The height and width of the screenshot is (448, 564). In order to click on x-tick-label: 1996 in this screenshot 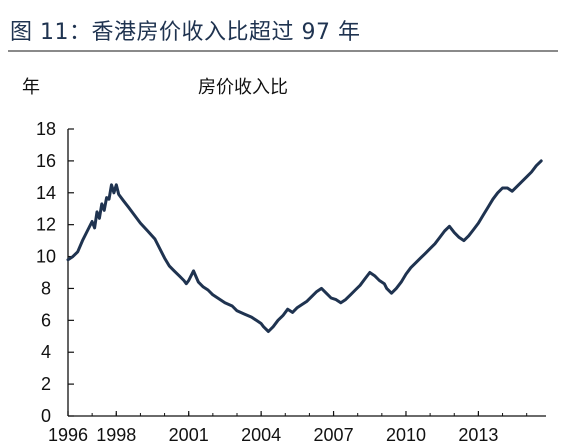, I will do `click(68, 435)`.